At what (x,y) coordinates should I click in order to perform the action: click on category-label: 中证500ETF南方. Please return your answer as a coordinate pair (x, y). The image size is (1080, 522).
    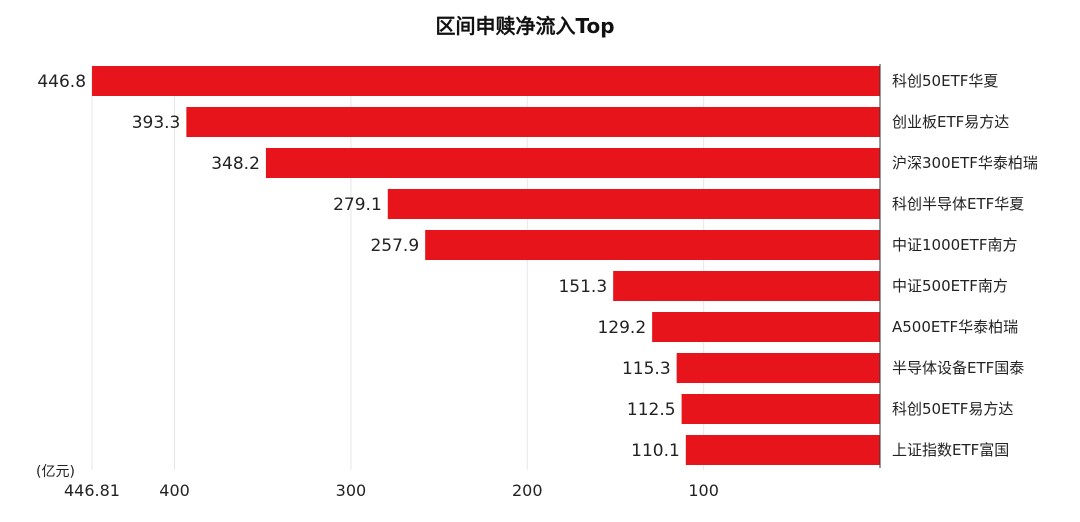
    Looking at the image, I should click on (950, 286).